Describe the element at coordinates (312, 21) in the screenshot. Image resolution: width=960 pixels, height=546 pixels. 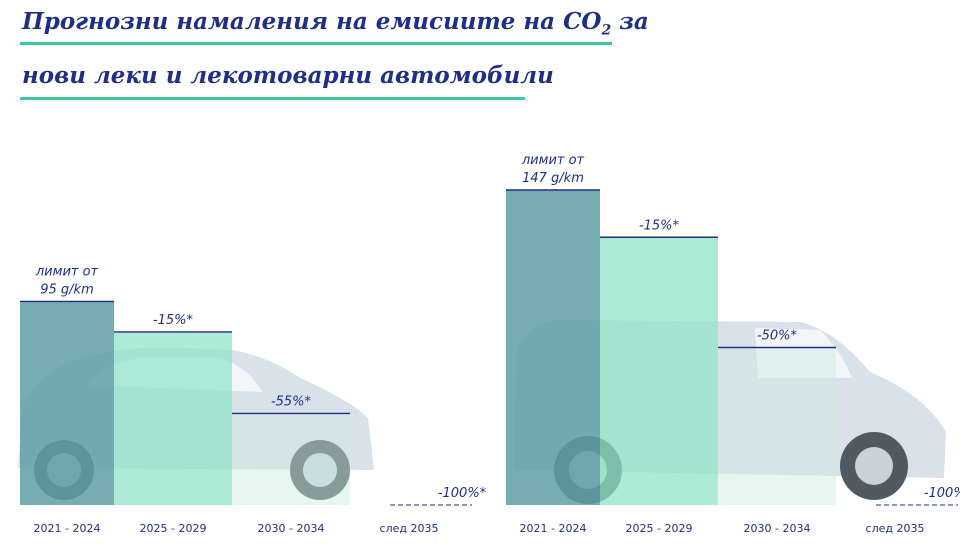
I see `title-text: Прогнозни намаления на емисиите на CO` at that location.